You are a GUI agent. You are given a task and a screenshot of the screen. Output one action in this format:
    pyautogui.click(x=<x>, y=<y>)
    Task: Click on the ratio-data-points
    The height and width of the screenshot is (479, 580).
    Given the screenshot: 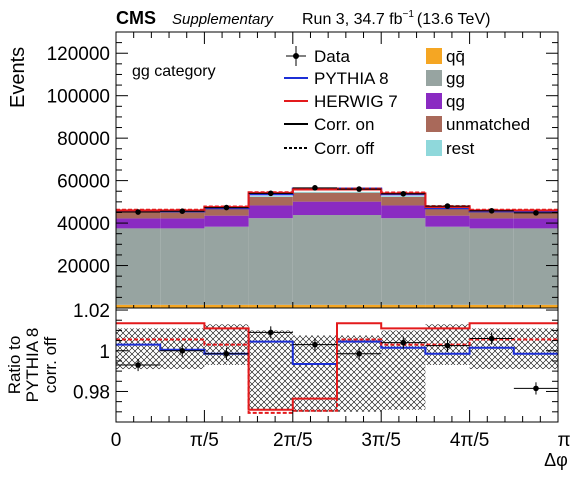 What is the action you would take?
    pyautogui.click(x=337, y=360)
    